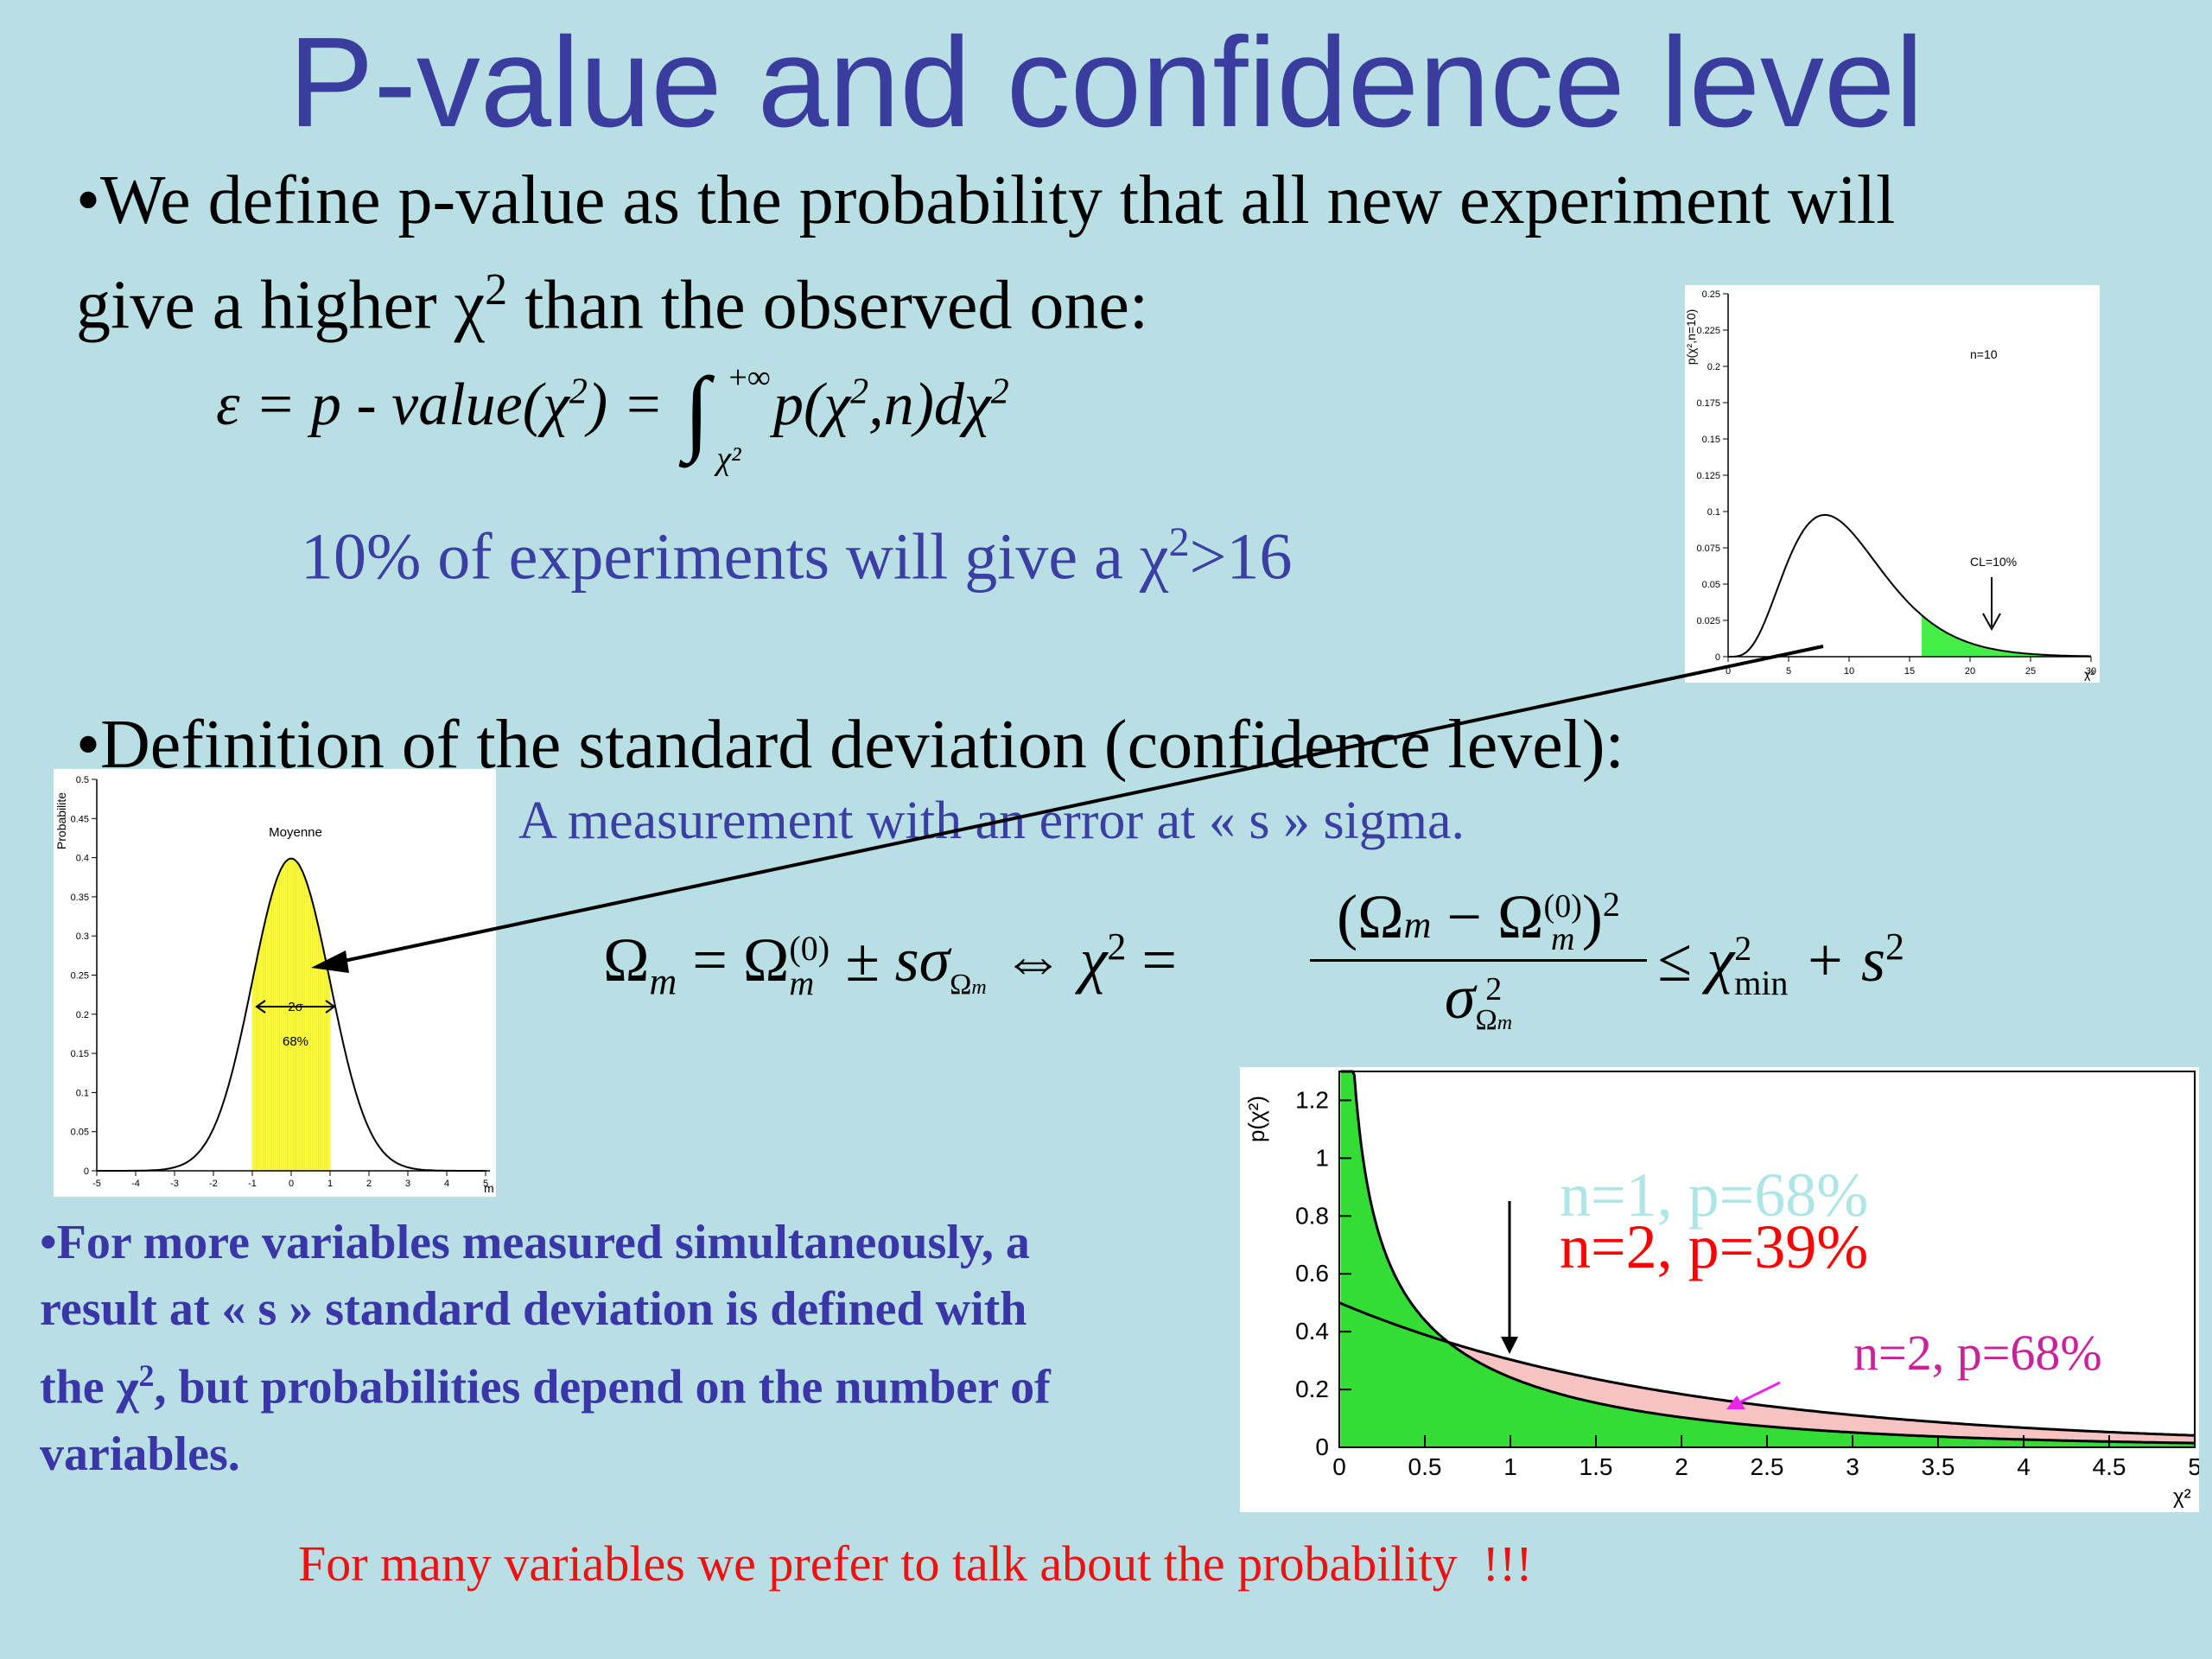  What do you see at coordinates (489, 1188) in the screenshot?
I see `gaussian-xlabel: m` at bounding box center [489, 1188].